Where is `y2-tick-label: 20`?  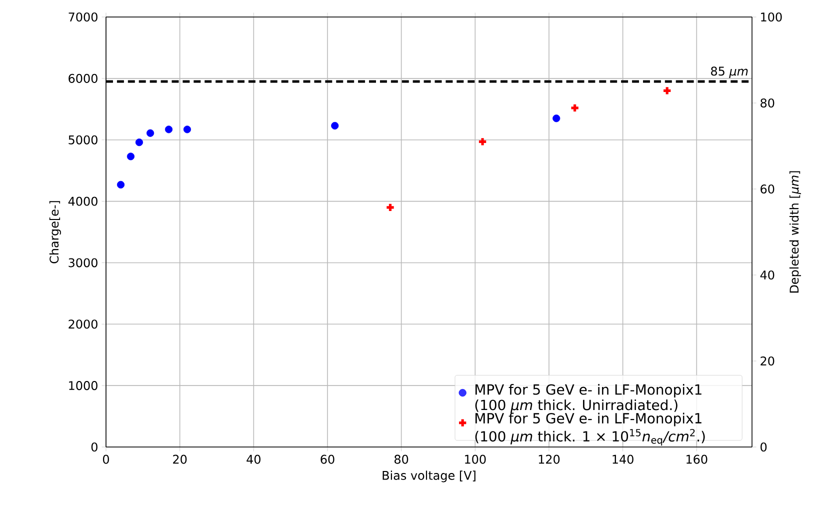
y2-tick-label: 20 is located at coordinates (767, 361).